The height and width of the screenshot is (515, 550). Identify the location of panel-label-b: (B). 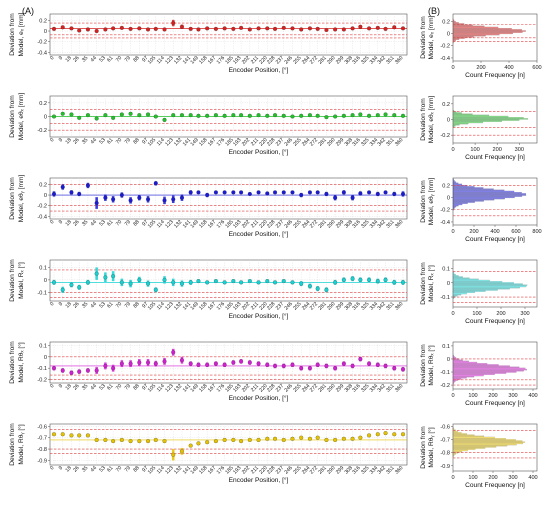
(434, 11).